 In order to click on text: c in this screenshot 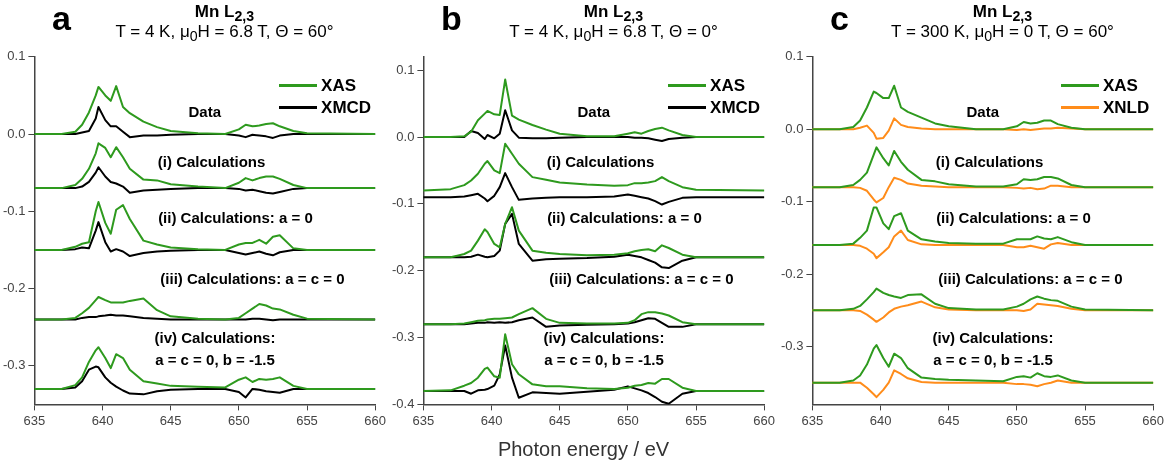, I will do `click(839, 18)`.